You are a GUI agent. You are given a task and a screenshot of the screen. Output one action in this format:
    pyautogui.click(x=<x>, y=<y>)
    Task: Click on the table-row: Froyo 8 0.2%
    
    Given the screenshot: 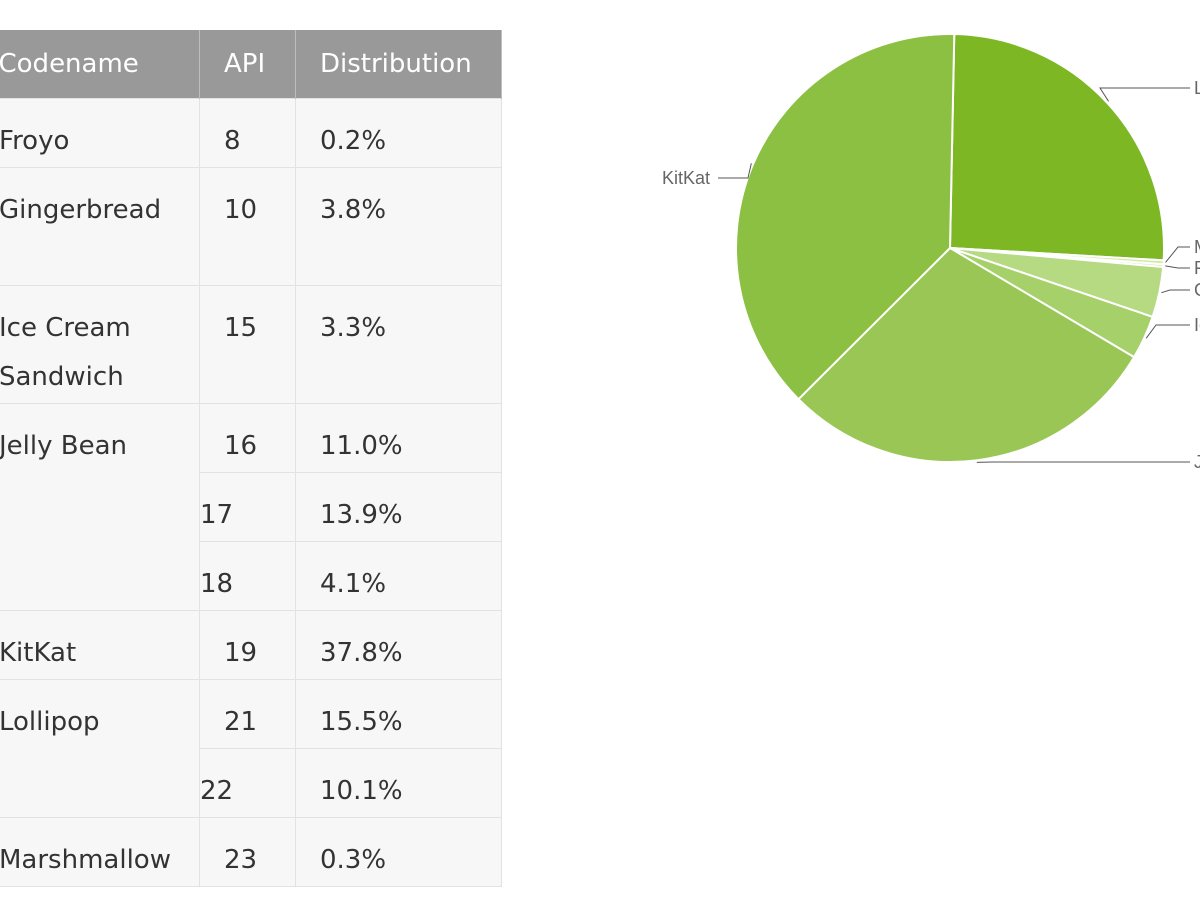 What is the action you would take?
    pyautogui.click(x=251, y=133)
    